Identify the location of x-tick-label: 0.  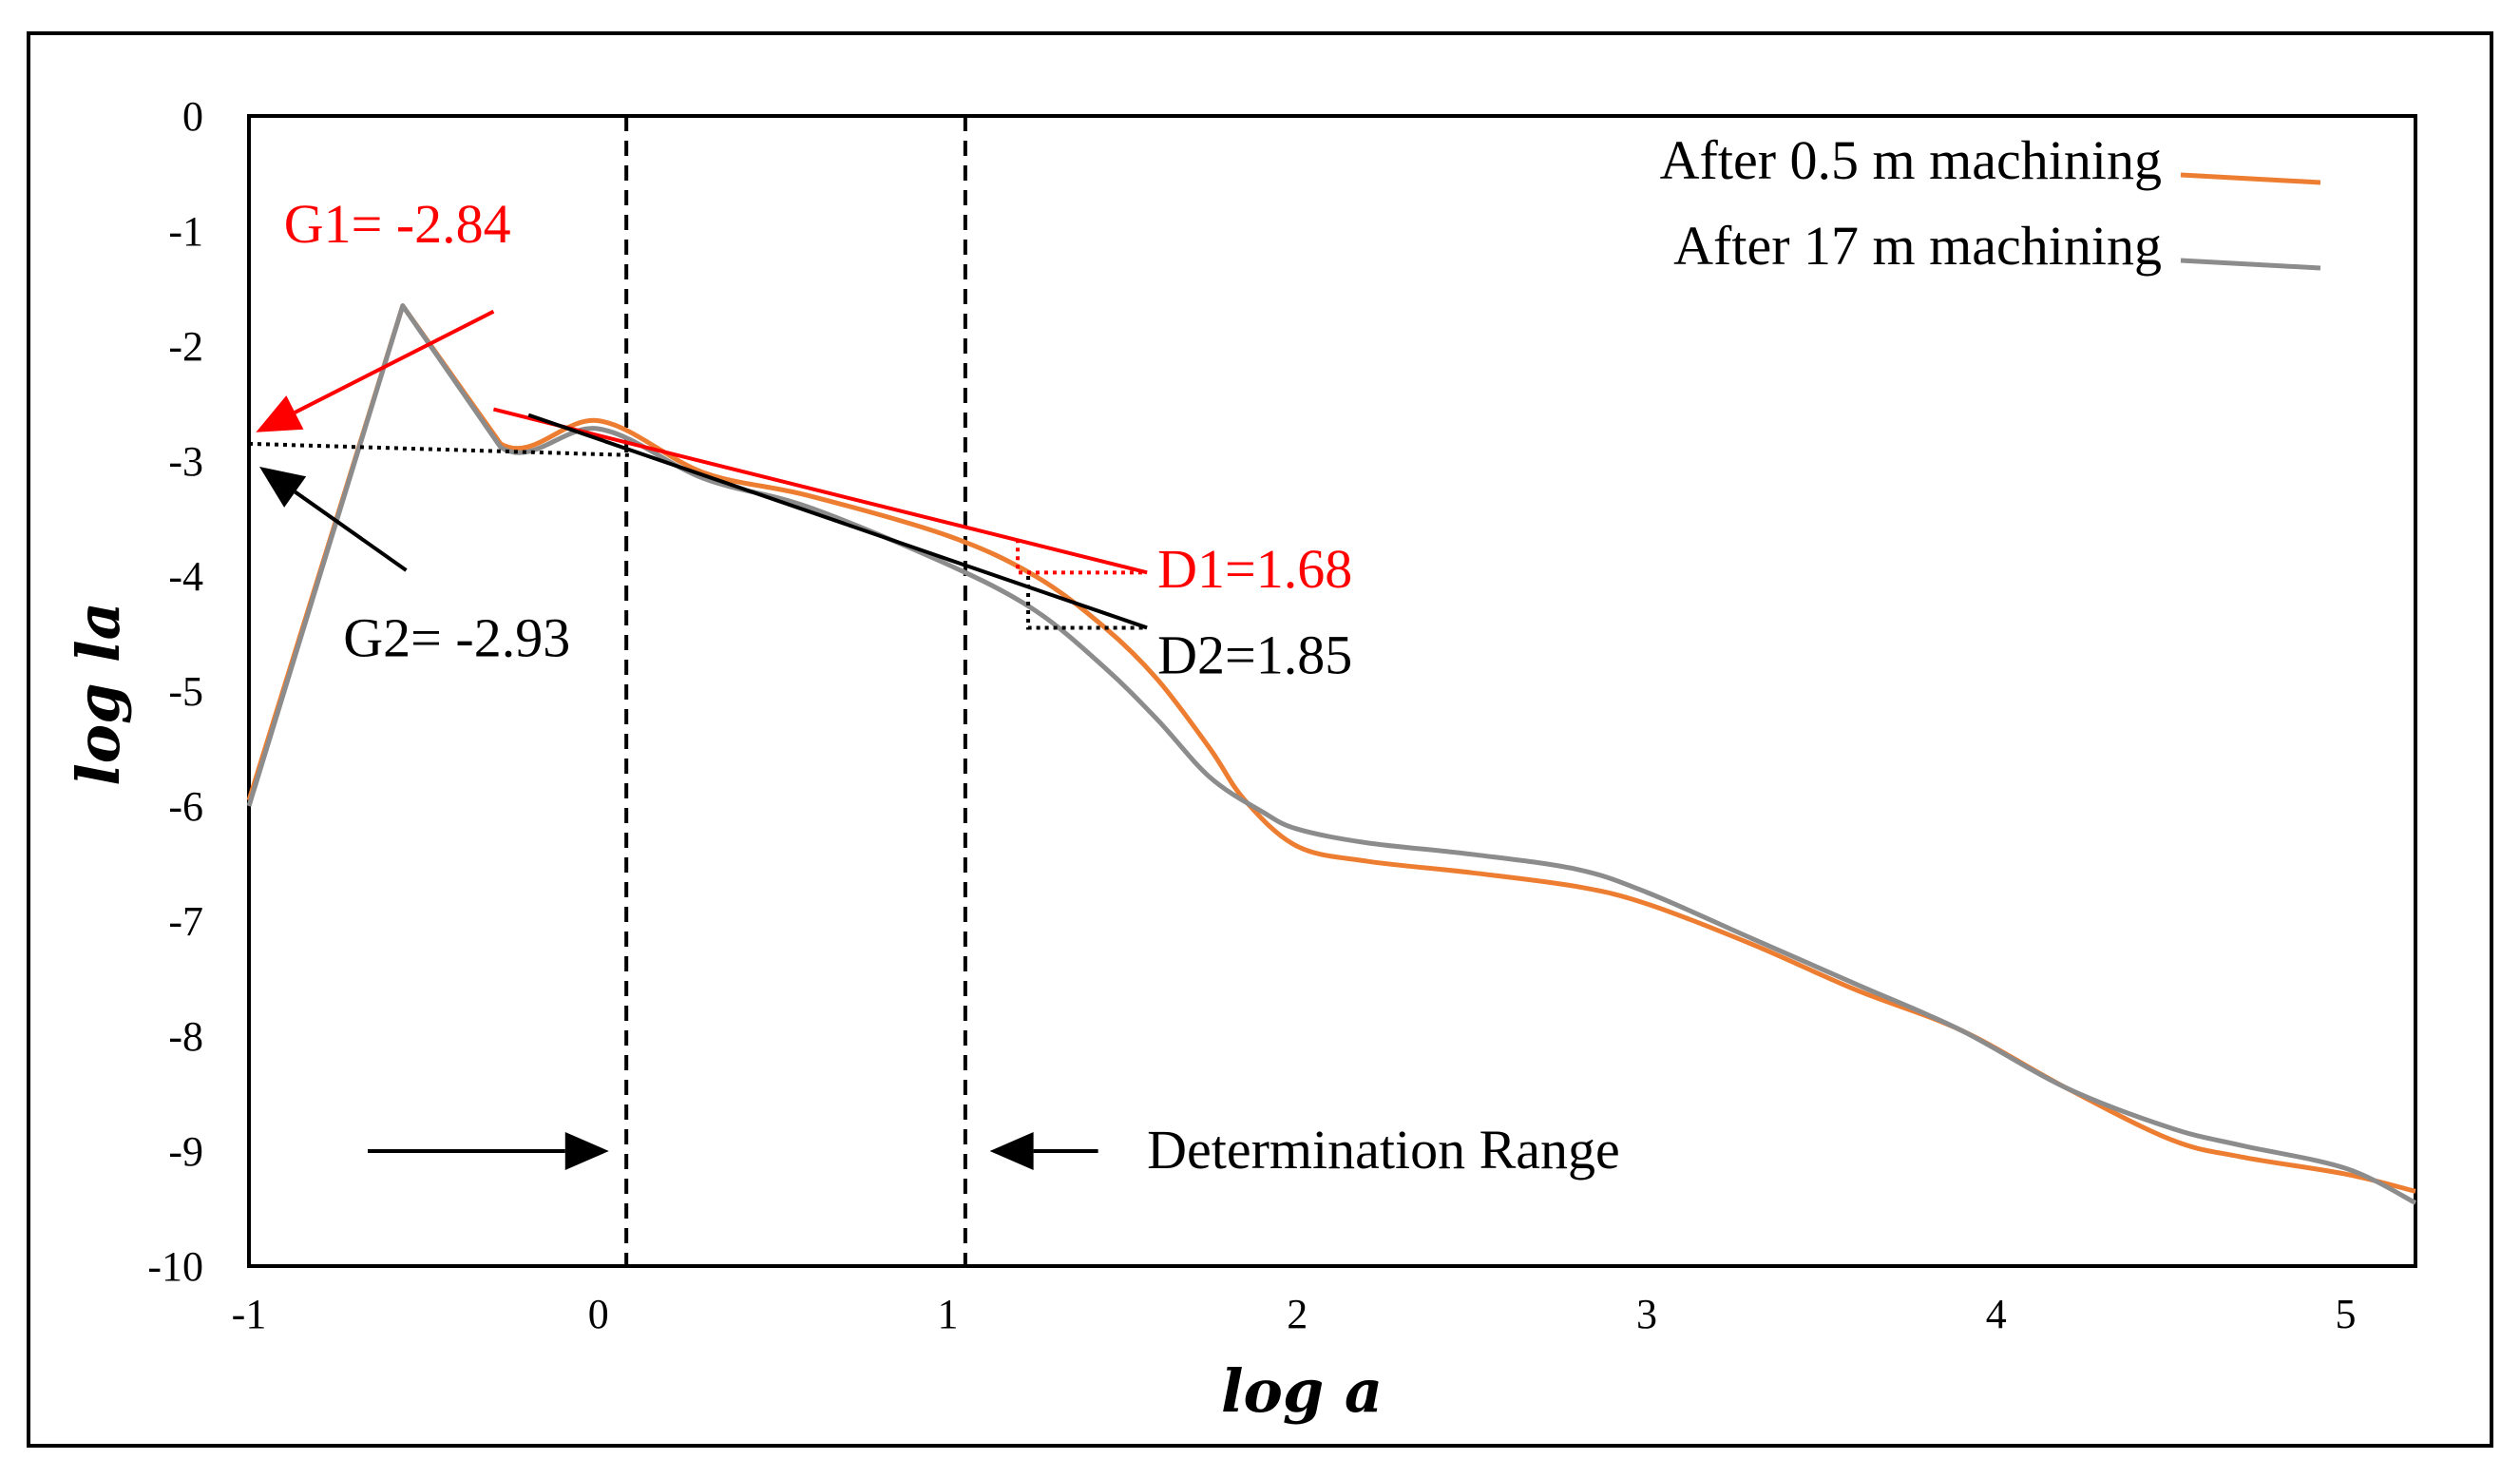
(598, 1314).